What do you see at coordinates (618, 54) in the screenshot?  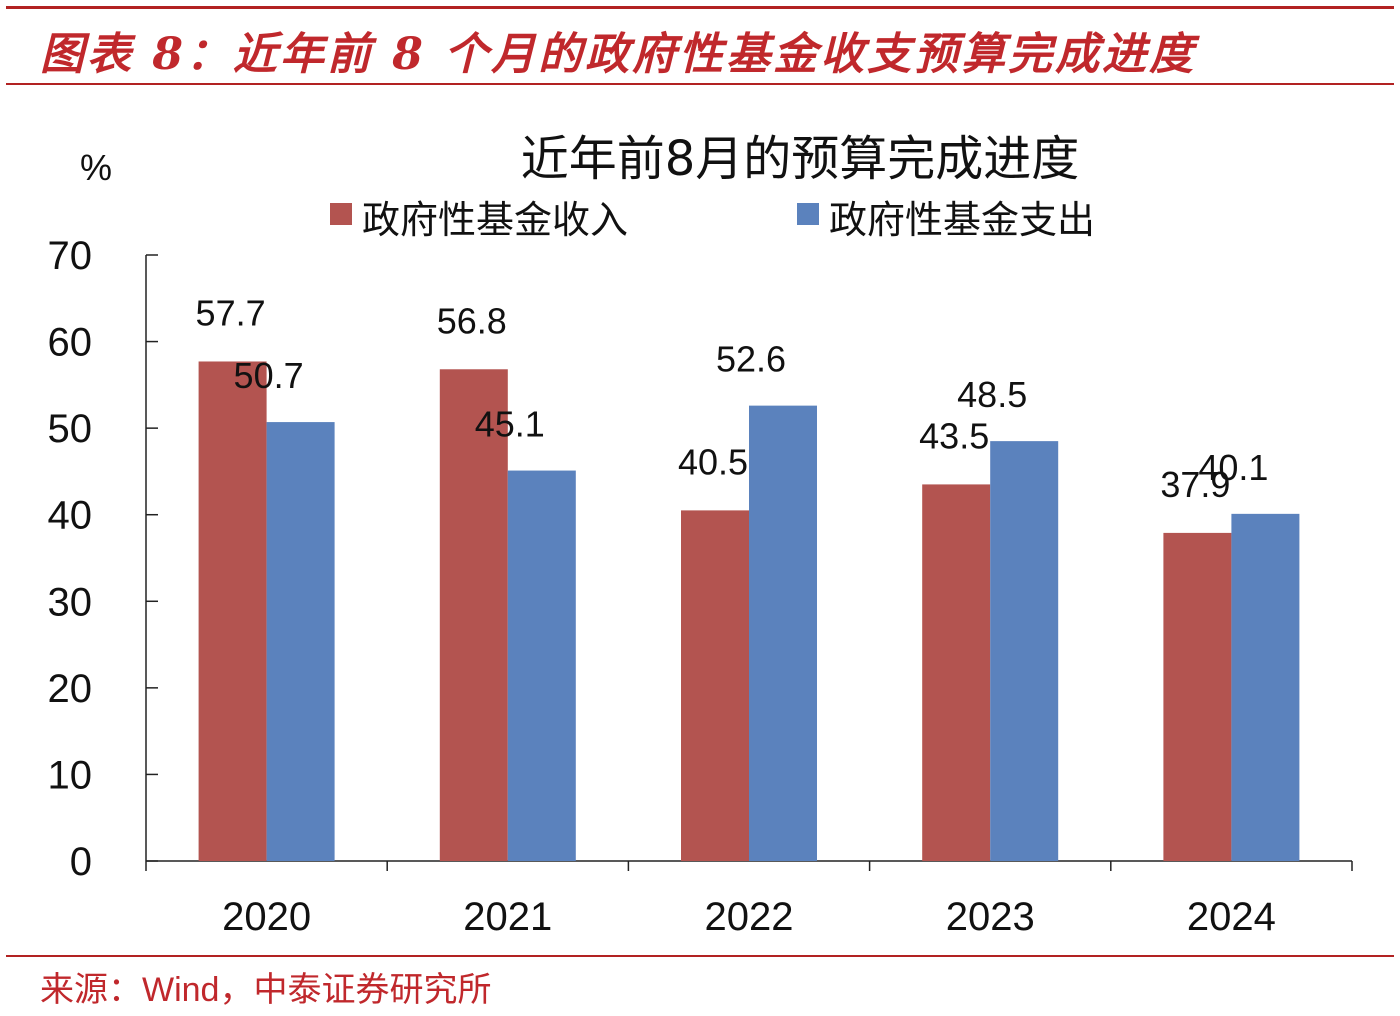 I see `figure-title: 图表 8：近年前 8 个月的政府性基金收支预算完成进度` at bounding box center [618, 54].